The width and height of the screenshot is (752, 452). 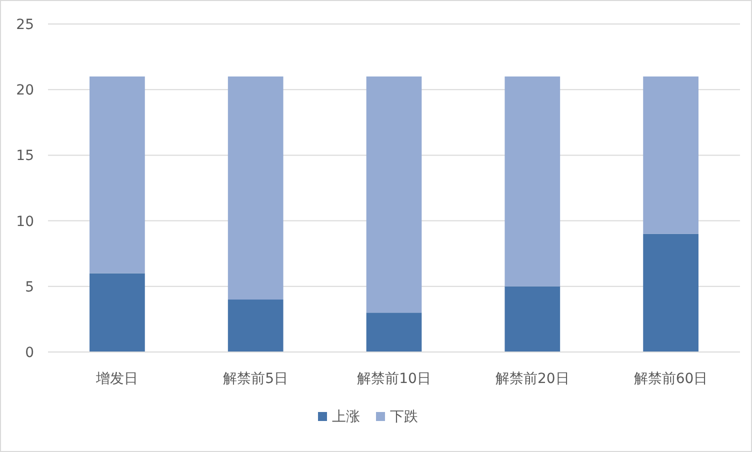 I want to click on x-tick-label: 解禁前5日, so click(x=255, y=379).